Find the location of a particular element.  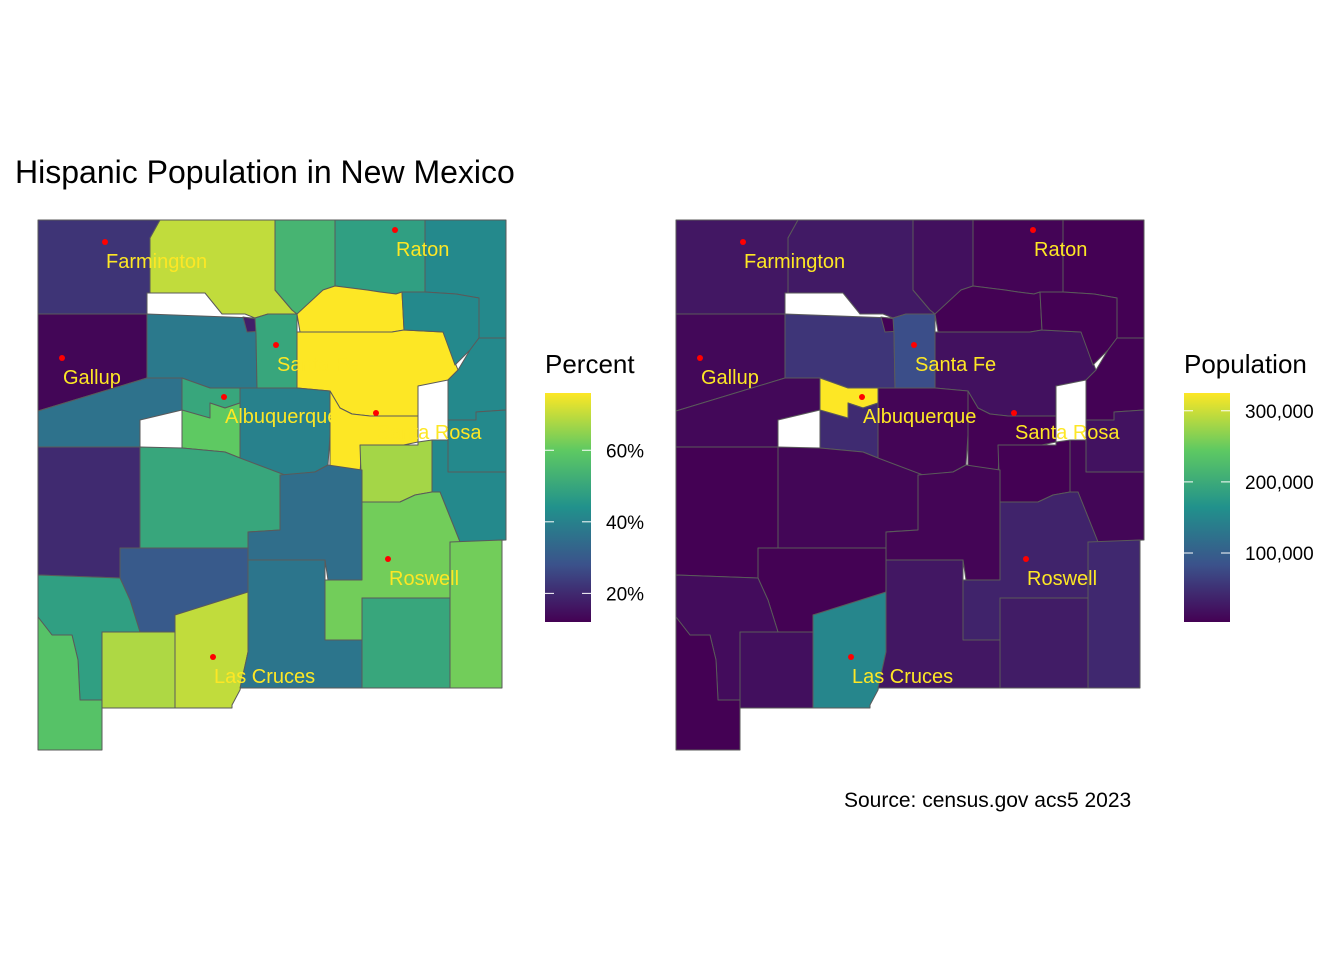

population-colorbar is located at coordinates (1207, 507).